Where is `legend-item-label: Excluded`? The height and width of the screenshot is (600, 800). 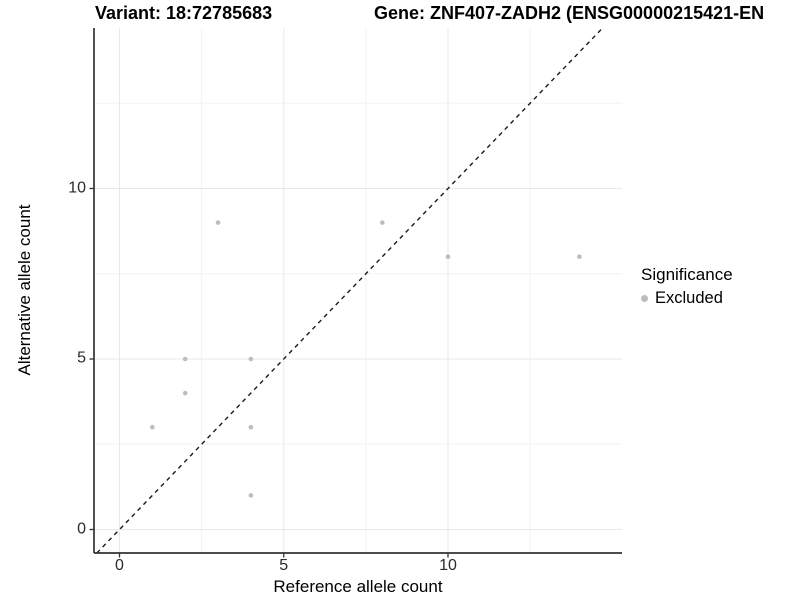 legend-item-label: Excluded is located at coordinates (689, 298).